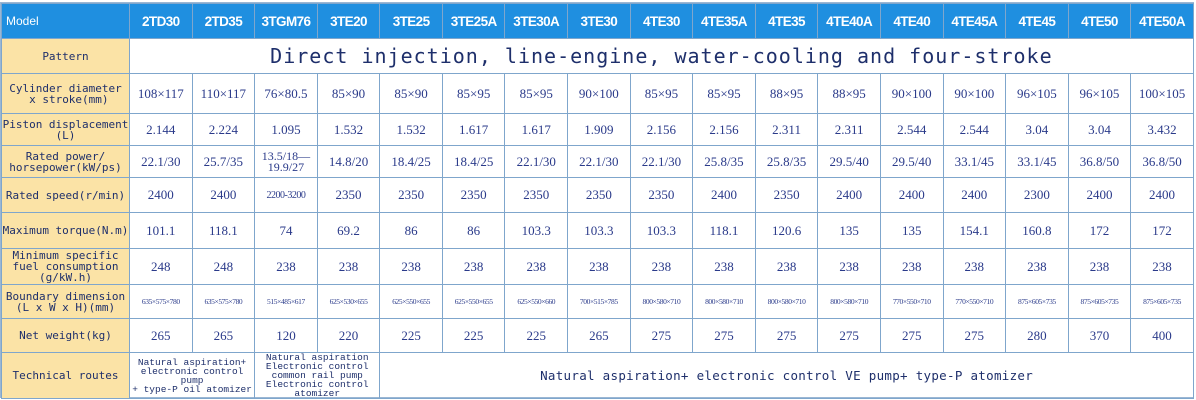 The image size is (1196, 400). What do you see at coordinates (65, 56) in the screenshot?
I see `row-label-pattern: Pattern` at bounding box center [65, 56].